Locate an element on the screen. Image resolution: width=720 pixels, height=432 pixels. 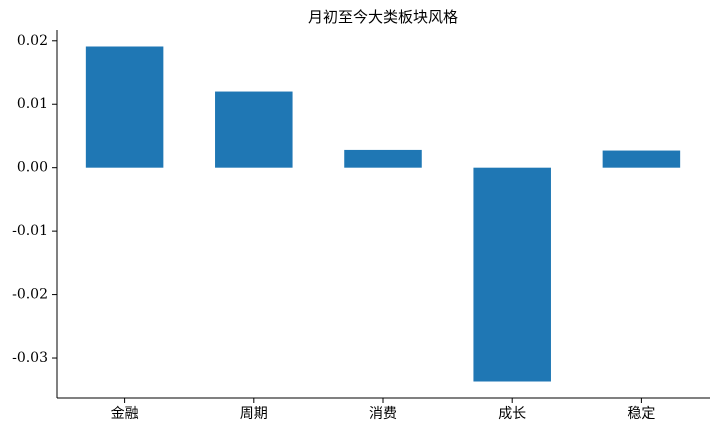
y-tick-label: 0.02 is located at coordinates (32, 41).